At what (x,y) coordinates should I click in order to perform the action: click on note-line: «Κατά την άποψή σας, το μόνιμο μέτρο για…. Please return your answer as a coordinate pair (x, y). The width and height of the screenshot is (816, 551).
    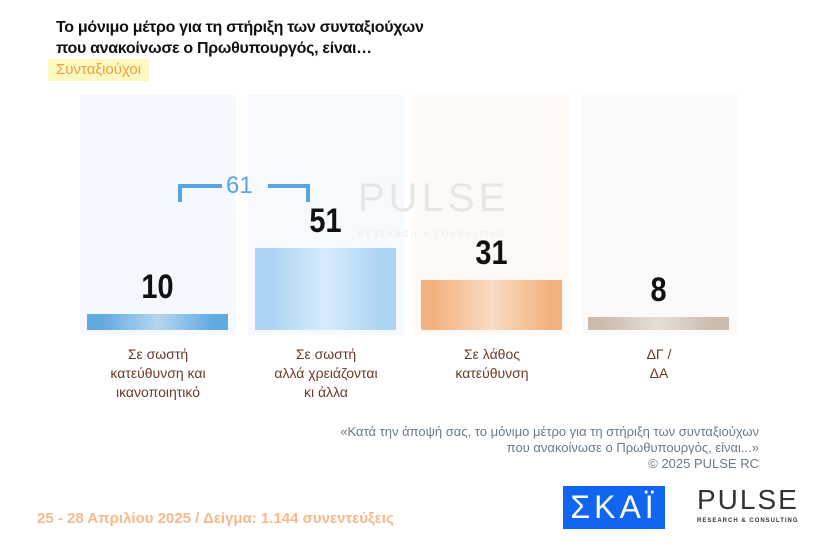
    Looking at the image, I should click on (549, 431).